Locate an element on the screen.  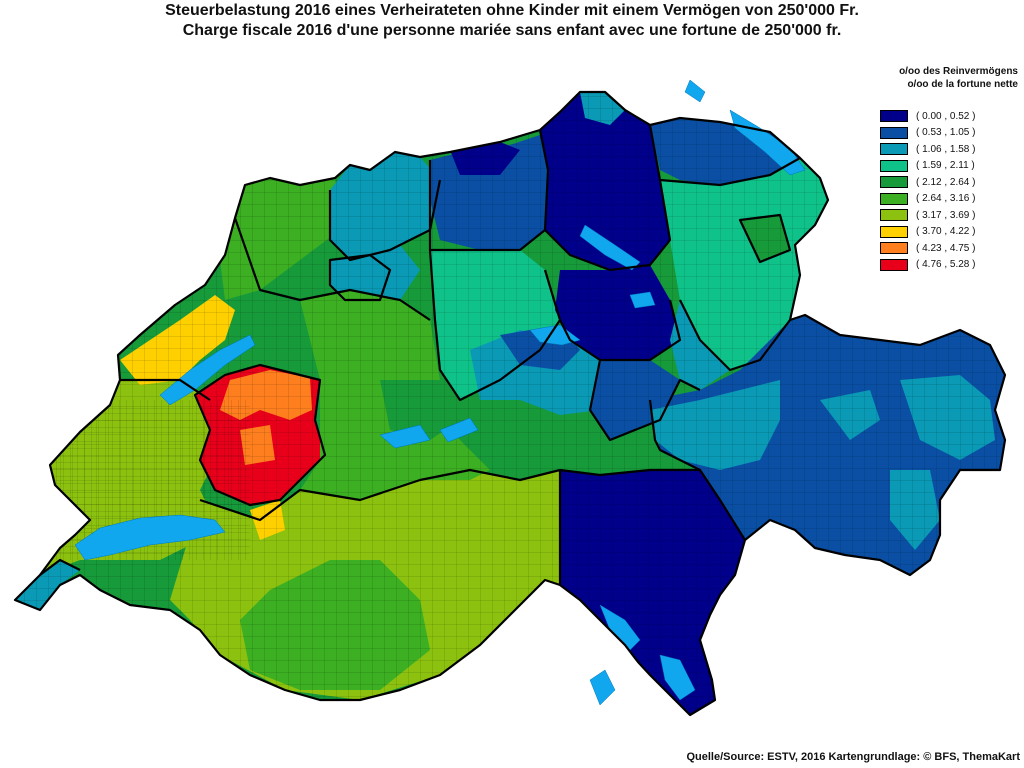
legend-item: ( 0.53 , 1.05 ) is located at coordinates (927, 133).